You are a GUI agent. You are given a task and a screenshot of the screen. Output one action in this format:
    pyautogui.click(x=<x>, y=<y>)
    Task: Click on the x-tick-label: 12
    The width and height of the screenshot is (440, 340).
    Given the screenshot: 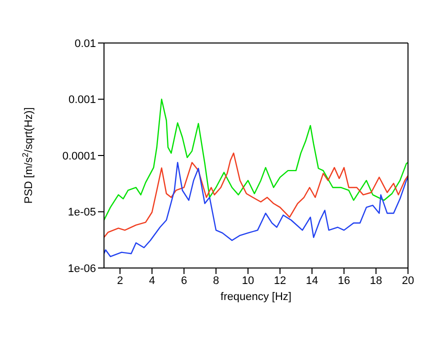 What is the action you would take?
    pyautogui.click(x=280, y=280)
    